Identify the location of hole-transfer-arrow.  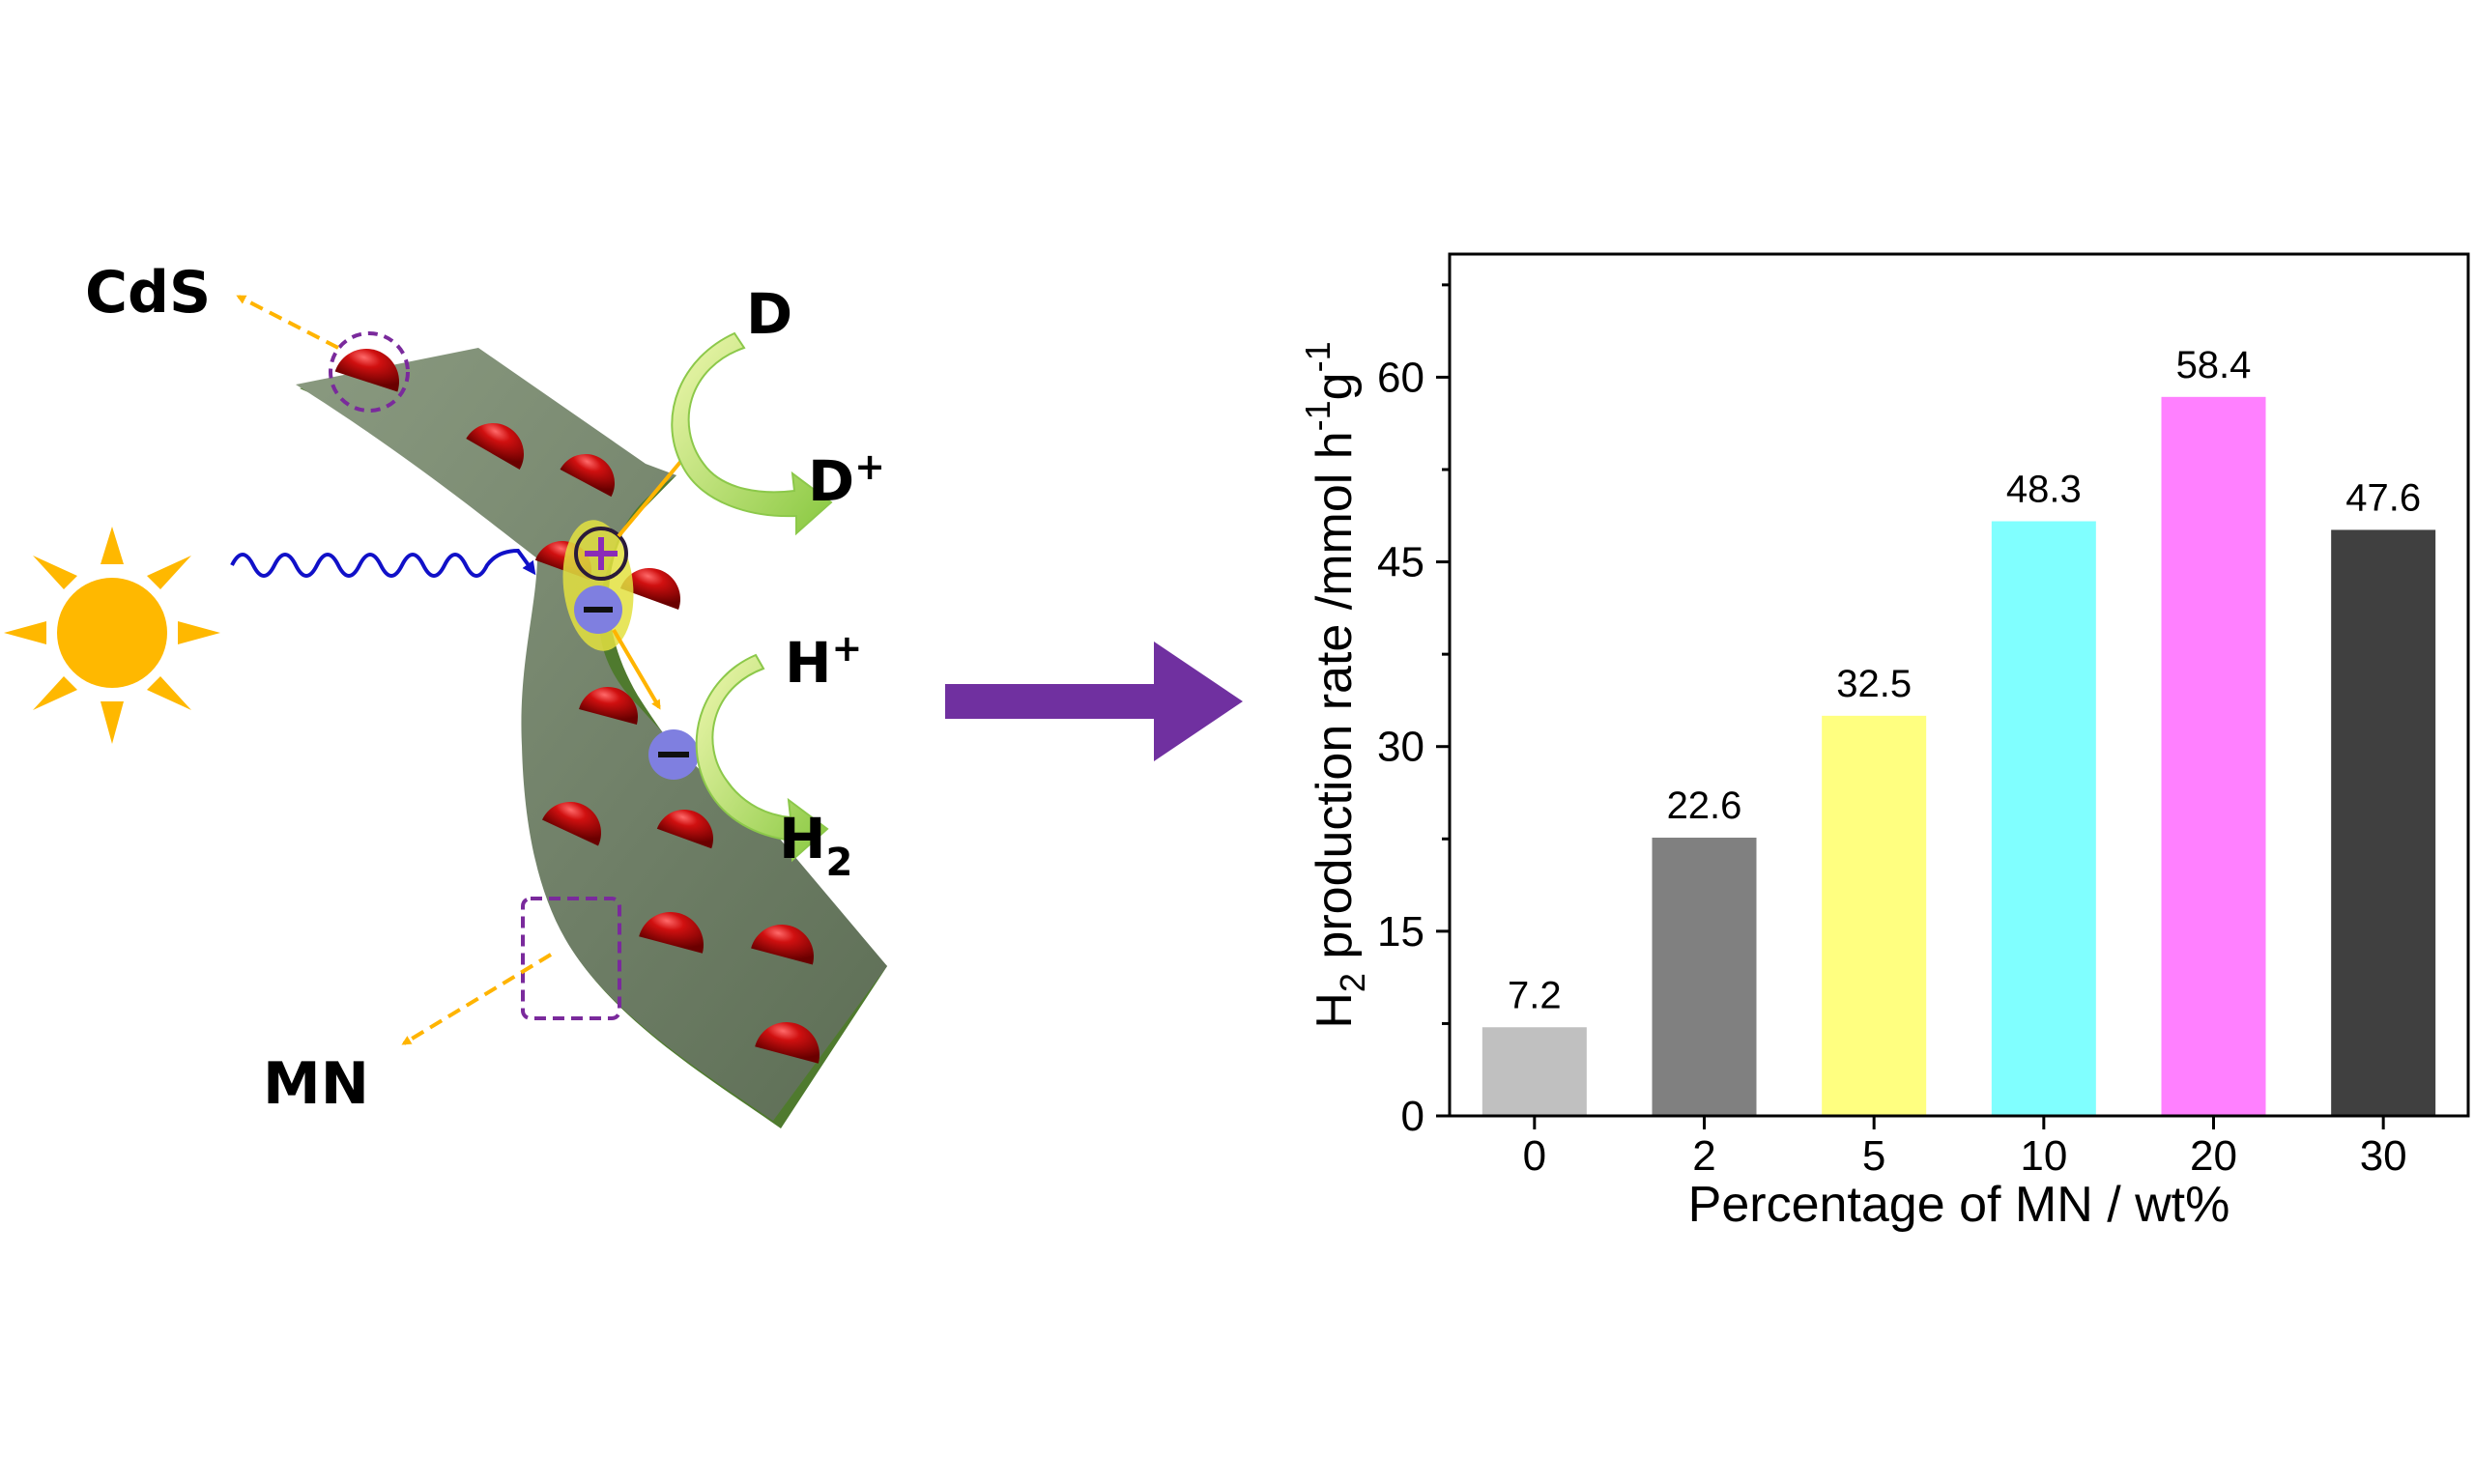
(655, 492).